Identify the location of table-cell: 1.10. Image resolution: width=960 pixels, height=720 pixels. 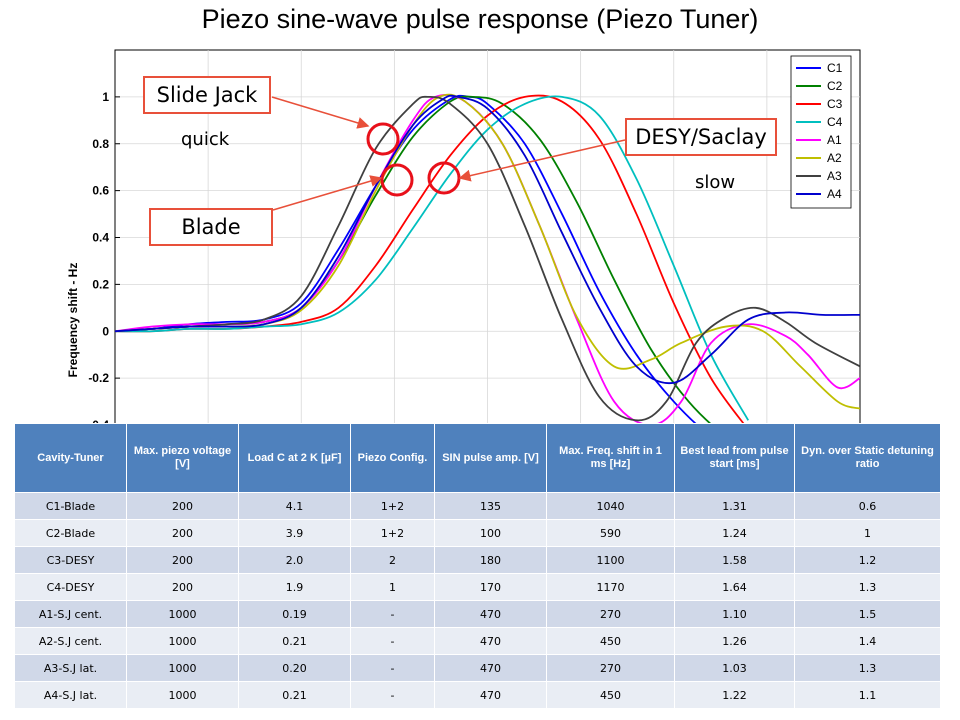
(734, 614).